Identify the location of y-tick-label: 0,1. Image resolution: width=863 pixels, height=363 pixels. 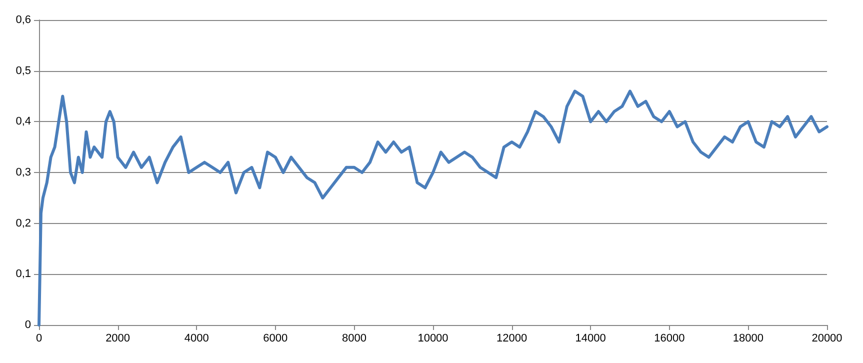
(23, 274).